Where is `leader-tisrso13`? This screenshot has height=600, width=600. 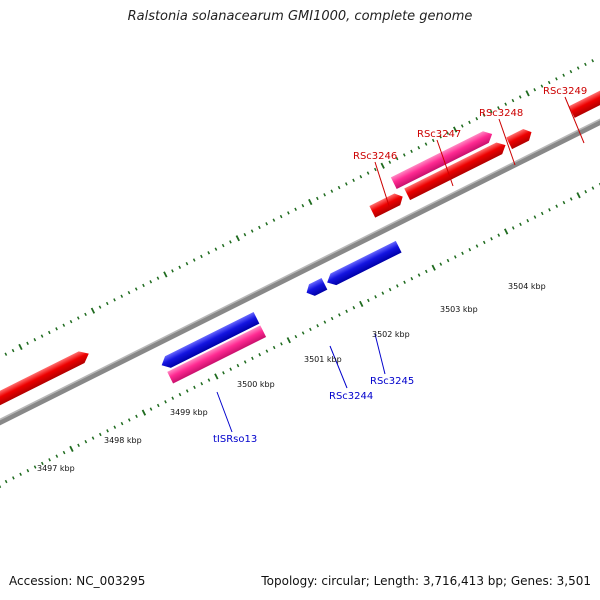
leader-tisrso13 is located at coordinates (224, 412).